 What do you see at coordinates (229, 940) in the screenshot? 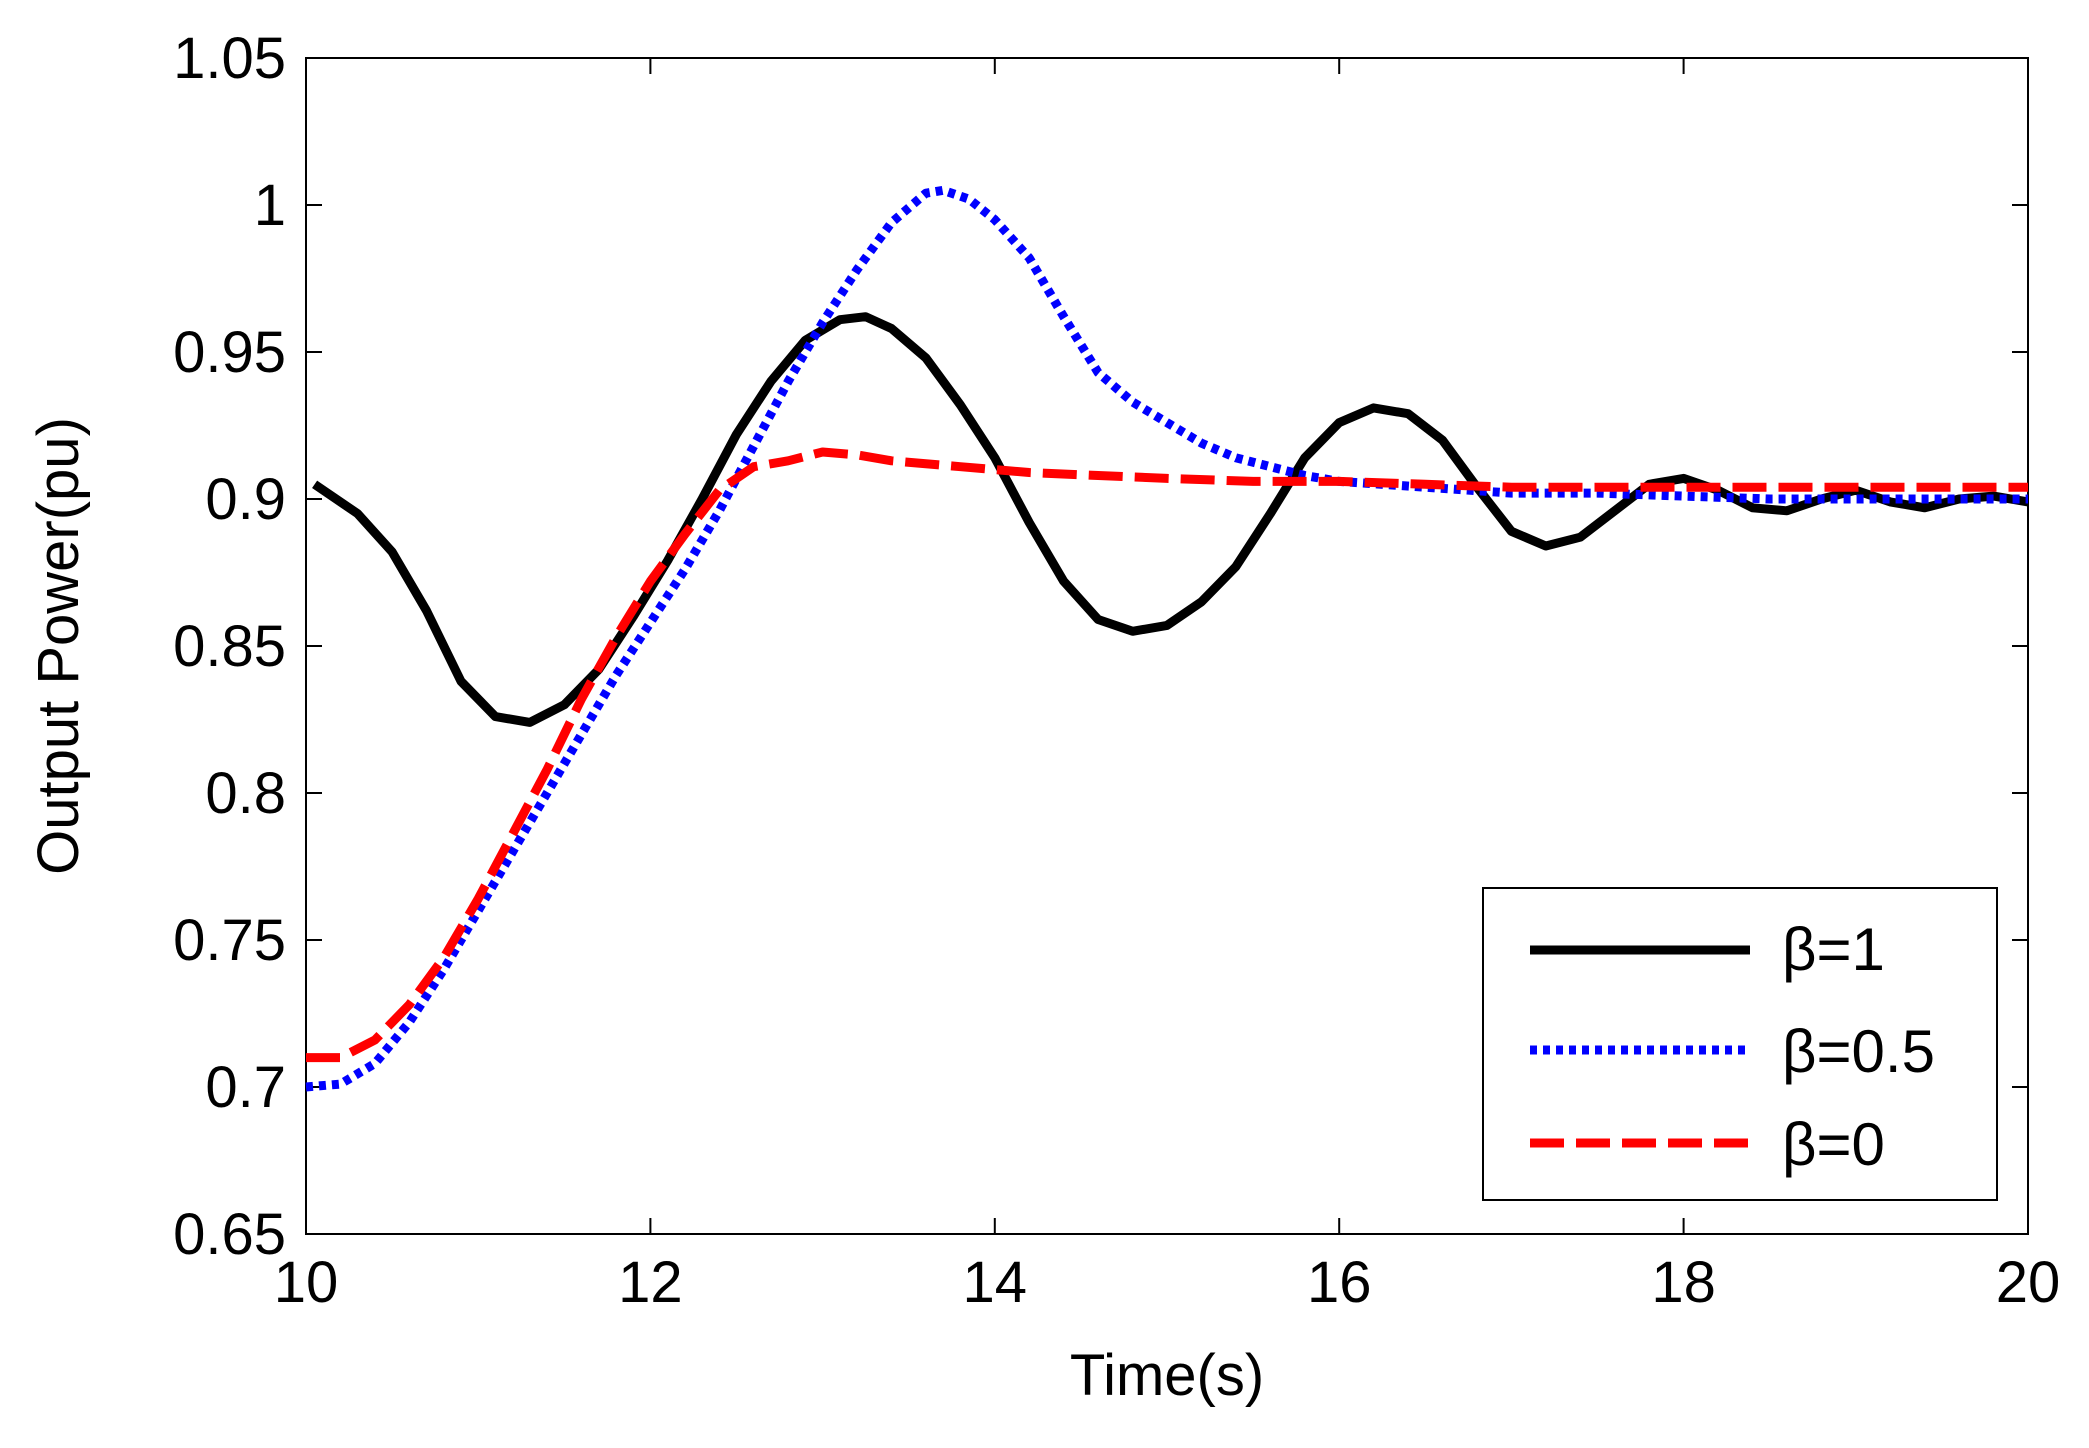
I see `y-tick-label: 0.75` at bounding box center [229, 940].